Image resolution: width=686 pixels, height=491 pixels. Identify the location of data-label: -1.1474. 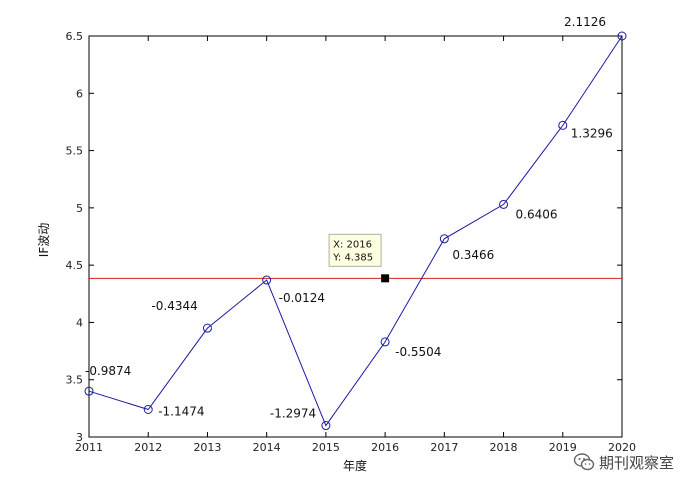
(181, 412).